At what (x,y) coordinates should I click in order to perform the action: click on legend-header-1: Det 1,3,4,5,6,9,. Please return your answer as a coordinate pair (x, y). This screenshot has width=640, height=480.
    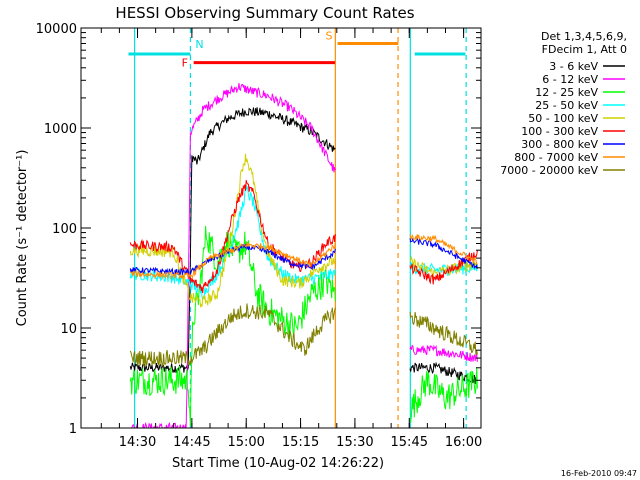
    Looking at the image, I should click on (584, 36).